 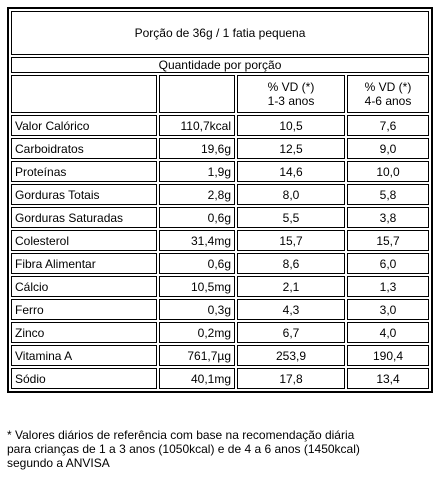 I want to click on vd-4-6: 9,0, so click(x=388, y=148).